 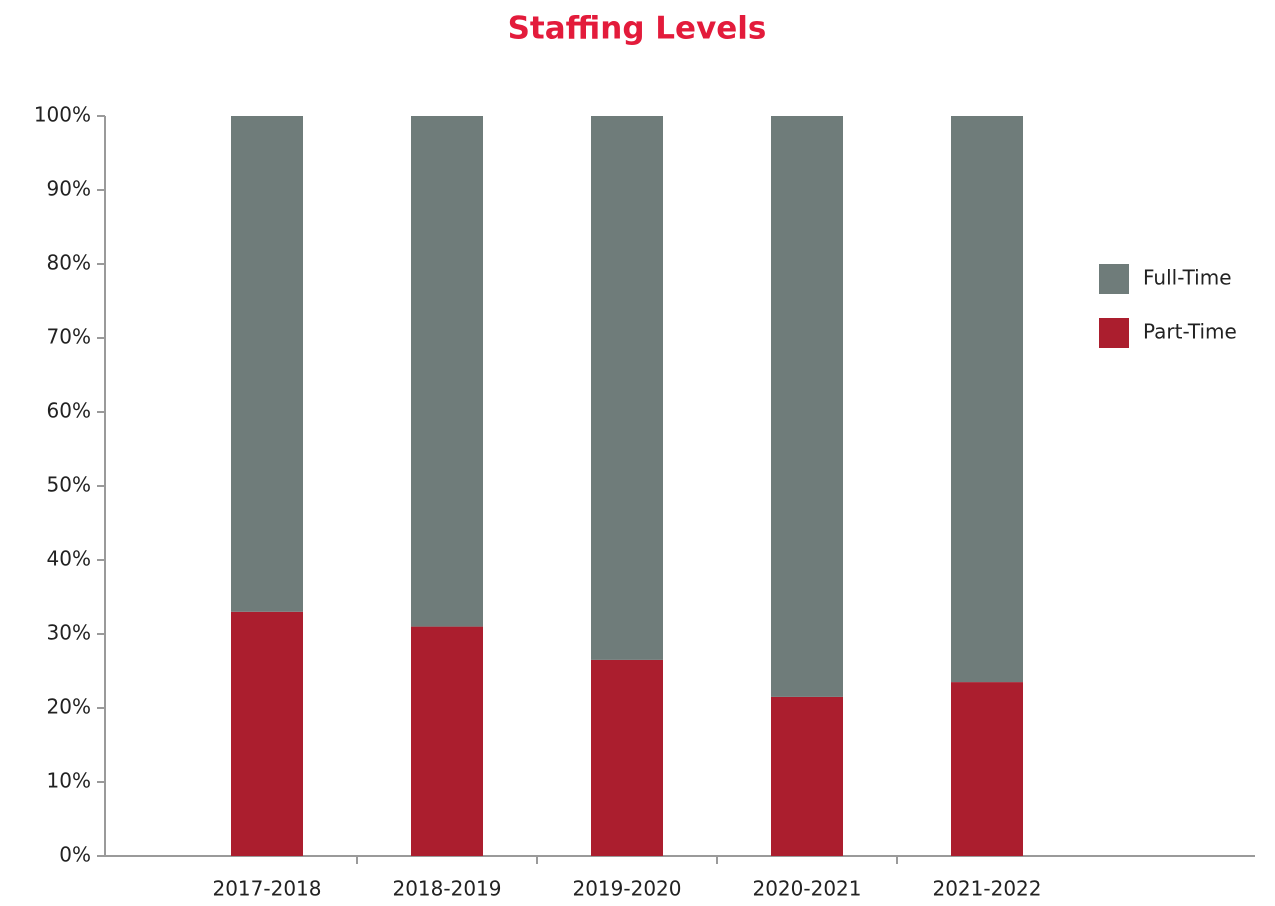 I want to click on legend-label: Full-Time, so click(x=1187, y=278).